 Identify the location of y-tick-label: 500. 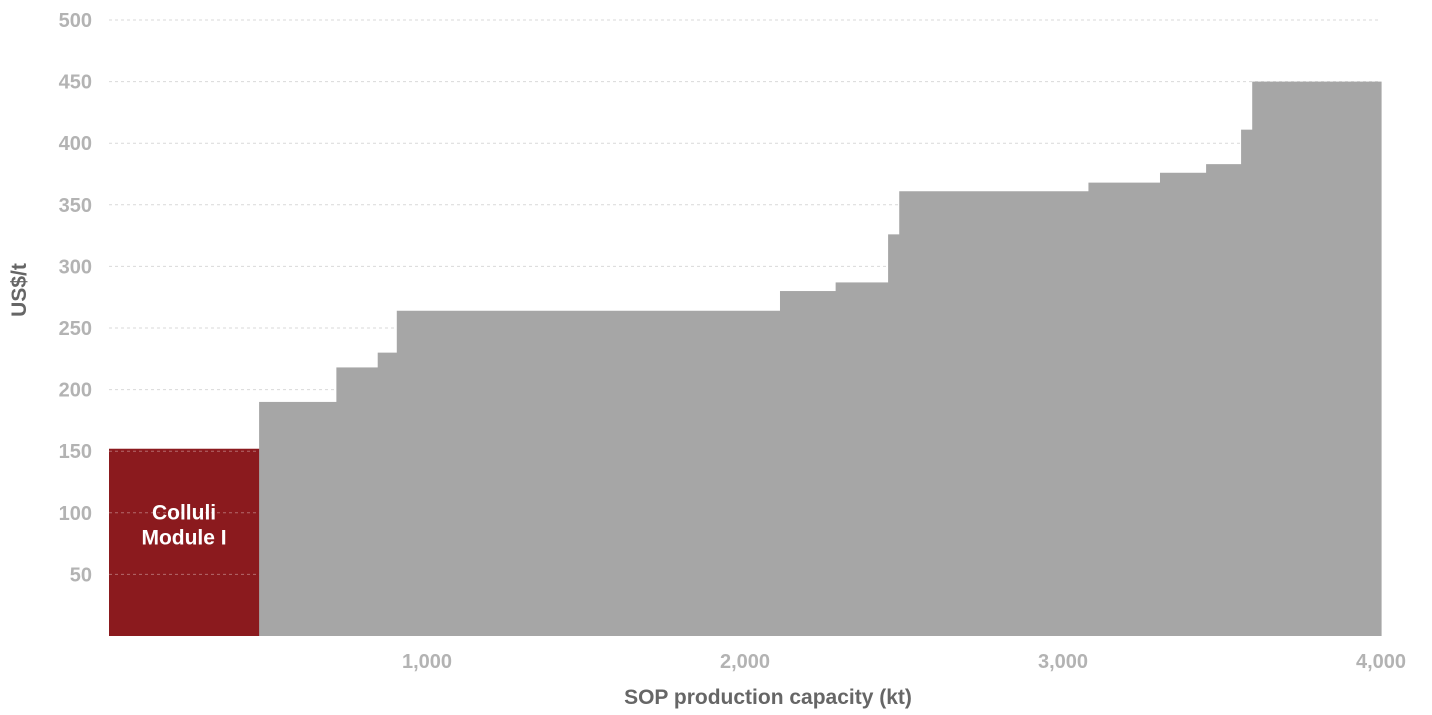
(75, 21).